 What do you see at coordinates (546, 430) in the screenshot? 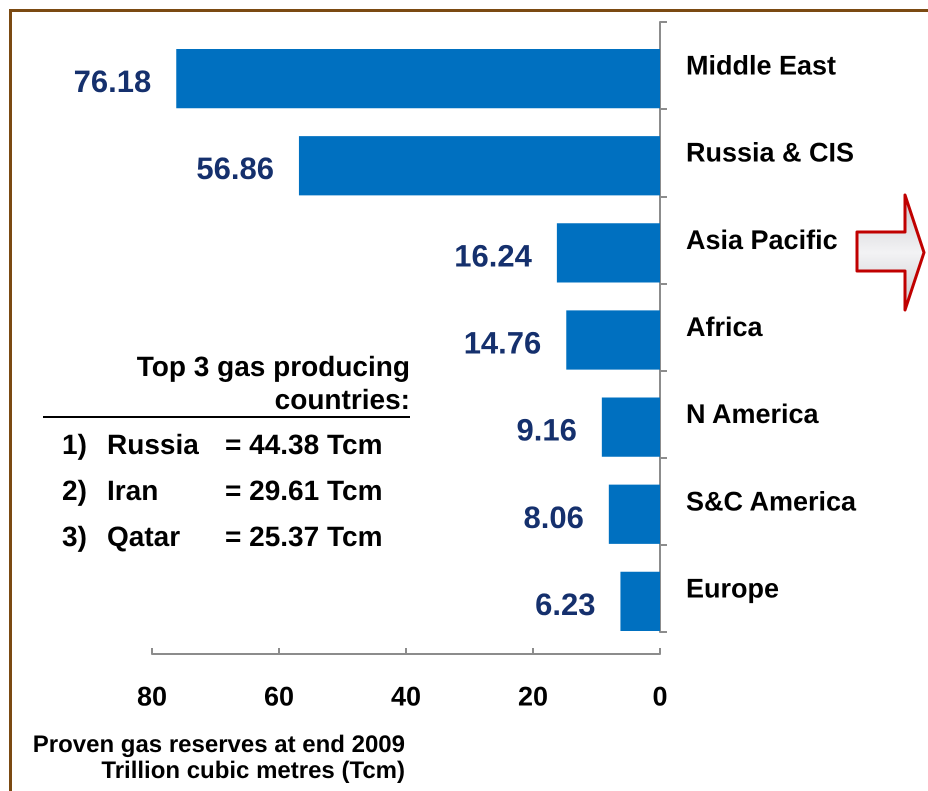
I see `data-label: 9.16` at bounding box center [546, 430].